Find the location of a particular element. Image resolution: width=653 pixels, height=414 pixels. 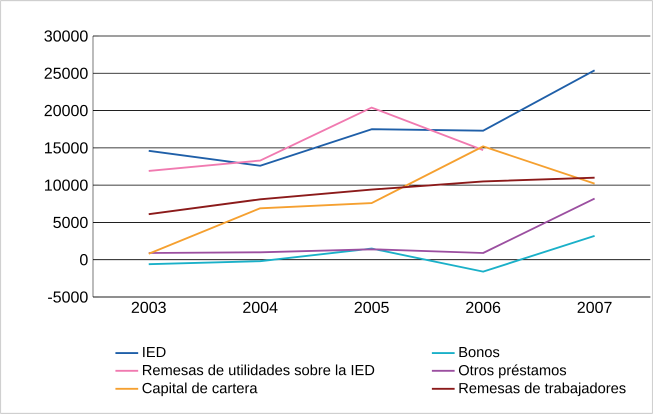

x-tick-label: 2007 is located at coordinates (595, 308).